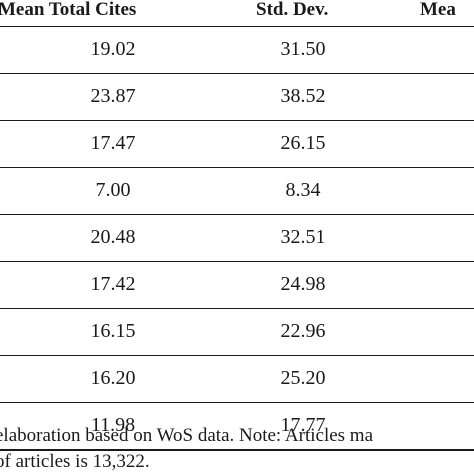  I want to click on table-row: 17.47 26.15, so click(237, 144).